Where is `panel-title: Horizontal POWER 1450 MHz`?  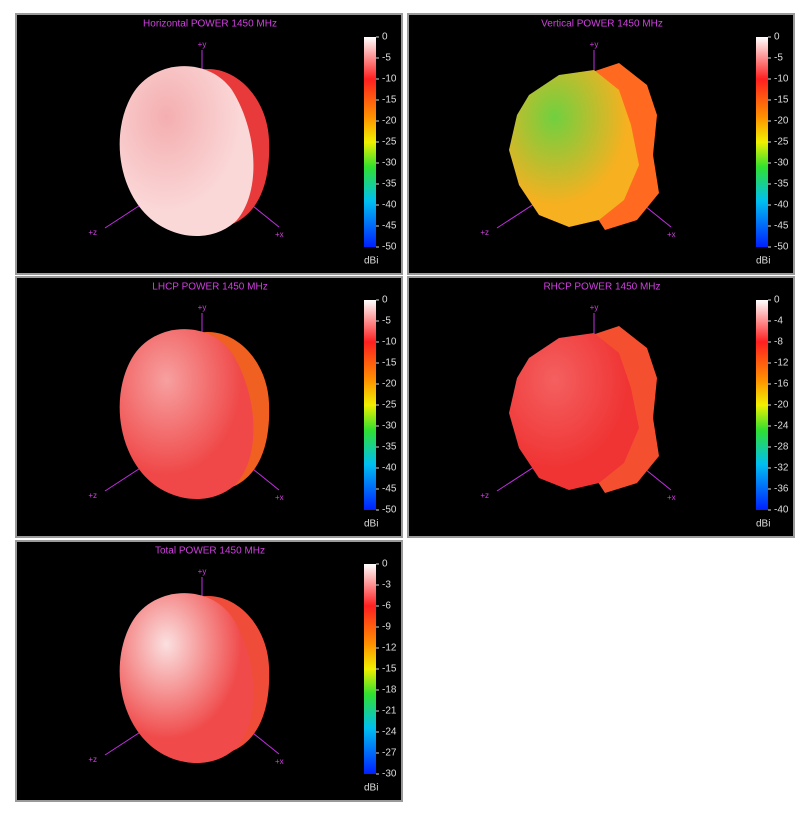 panel-title: Horizontal POWER 1450 MHz is located at coordinates (210, 24).